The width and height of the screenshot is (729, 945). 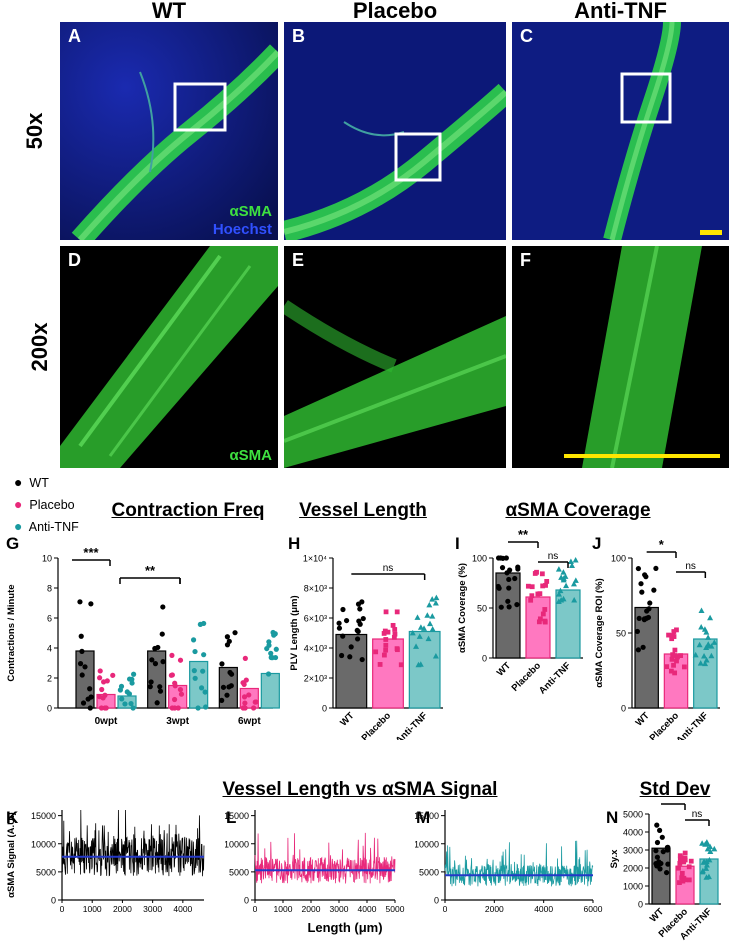 I want to click on panel-letter-h: H, so click(x=294, y=543).